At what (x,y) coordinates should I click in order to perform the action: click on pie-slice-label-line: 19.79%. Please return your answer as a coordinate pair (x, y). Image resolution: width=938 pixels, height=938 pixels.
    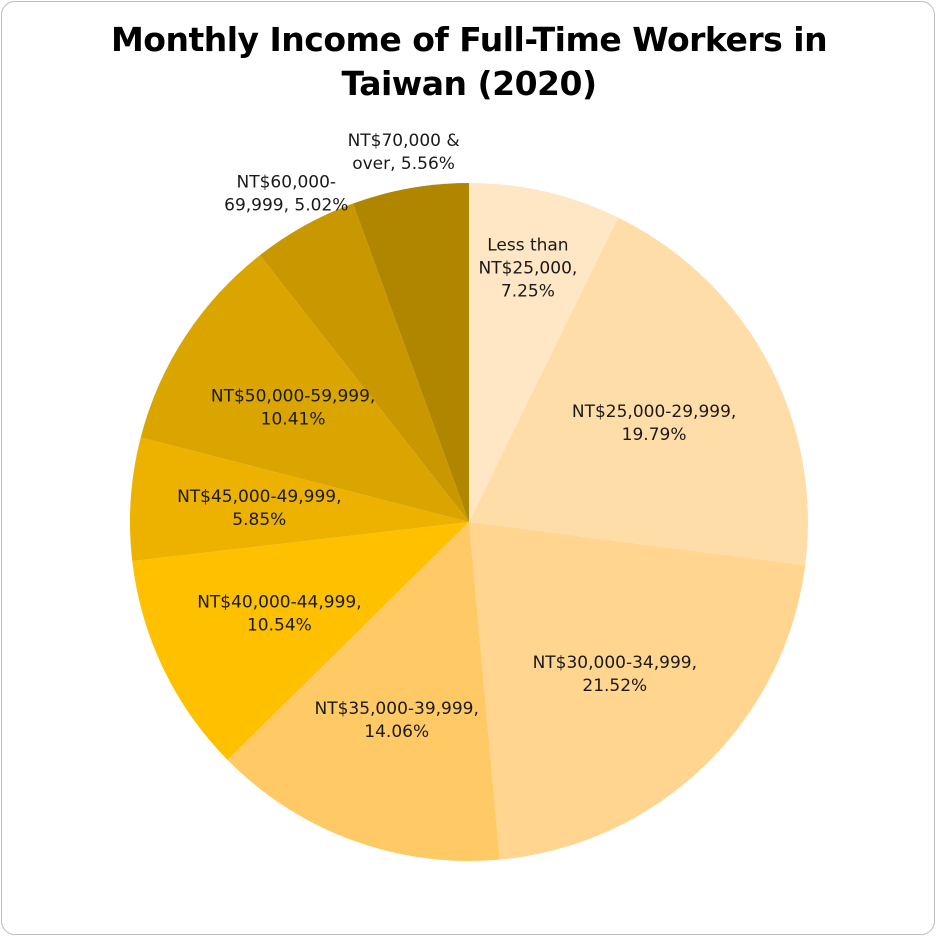
    Looking at the image, I should click on (654, 435).